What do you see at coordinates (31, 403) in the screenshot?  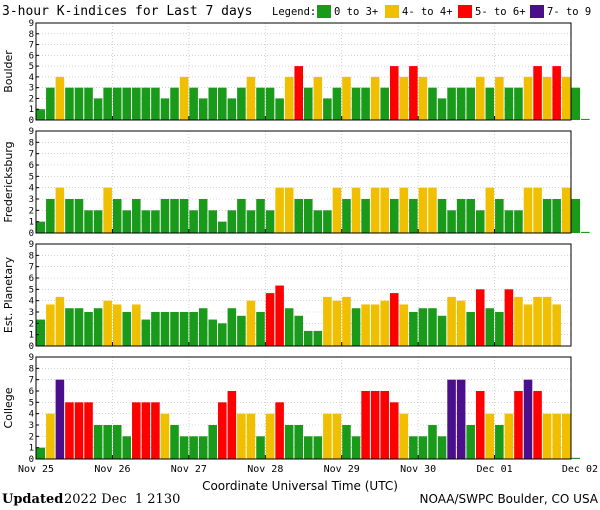 I see `y-tick-label: 5` at bounding box center [31, 403].